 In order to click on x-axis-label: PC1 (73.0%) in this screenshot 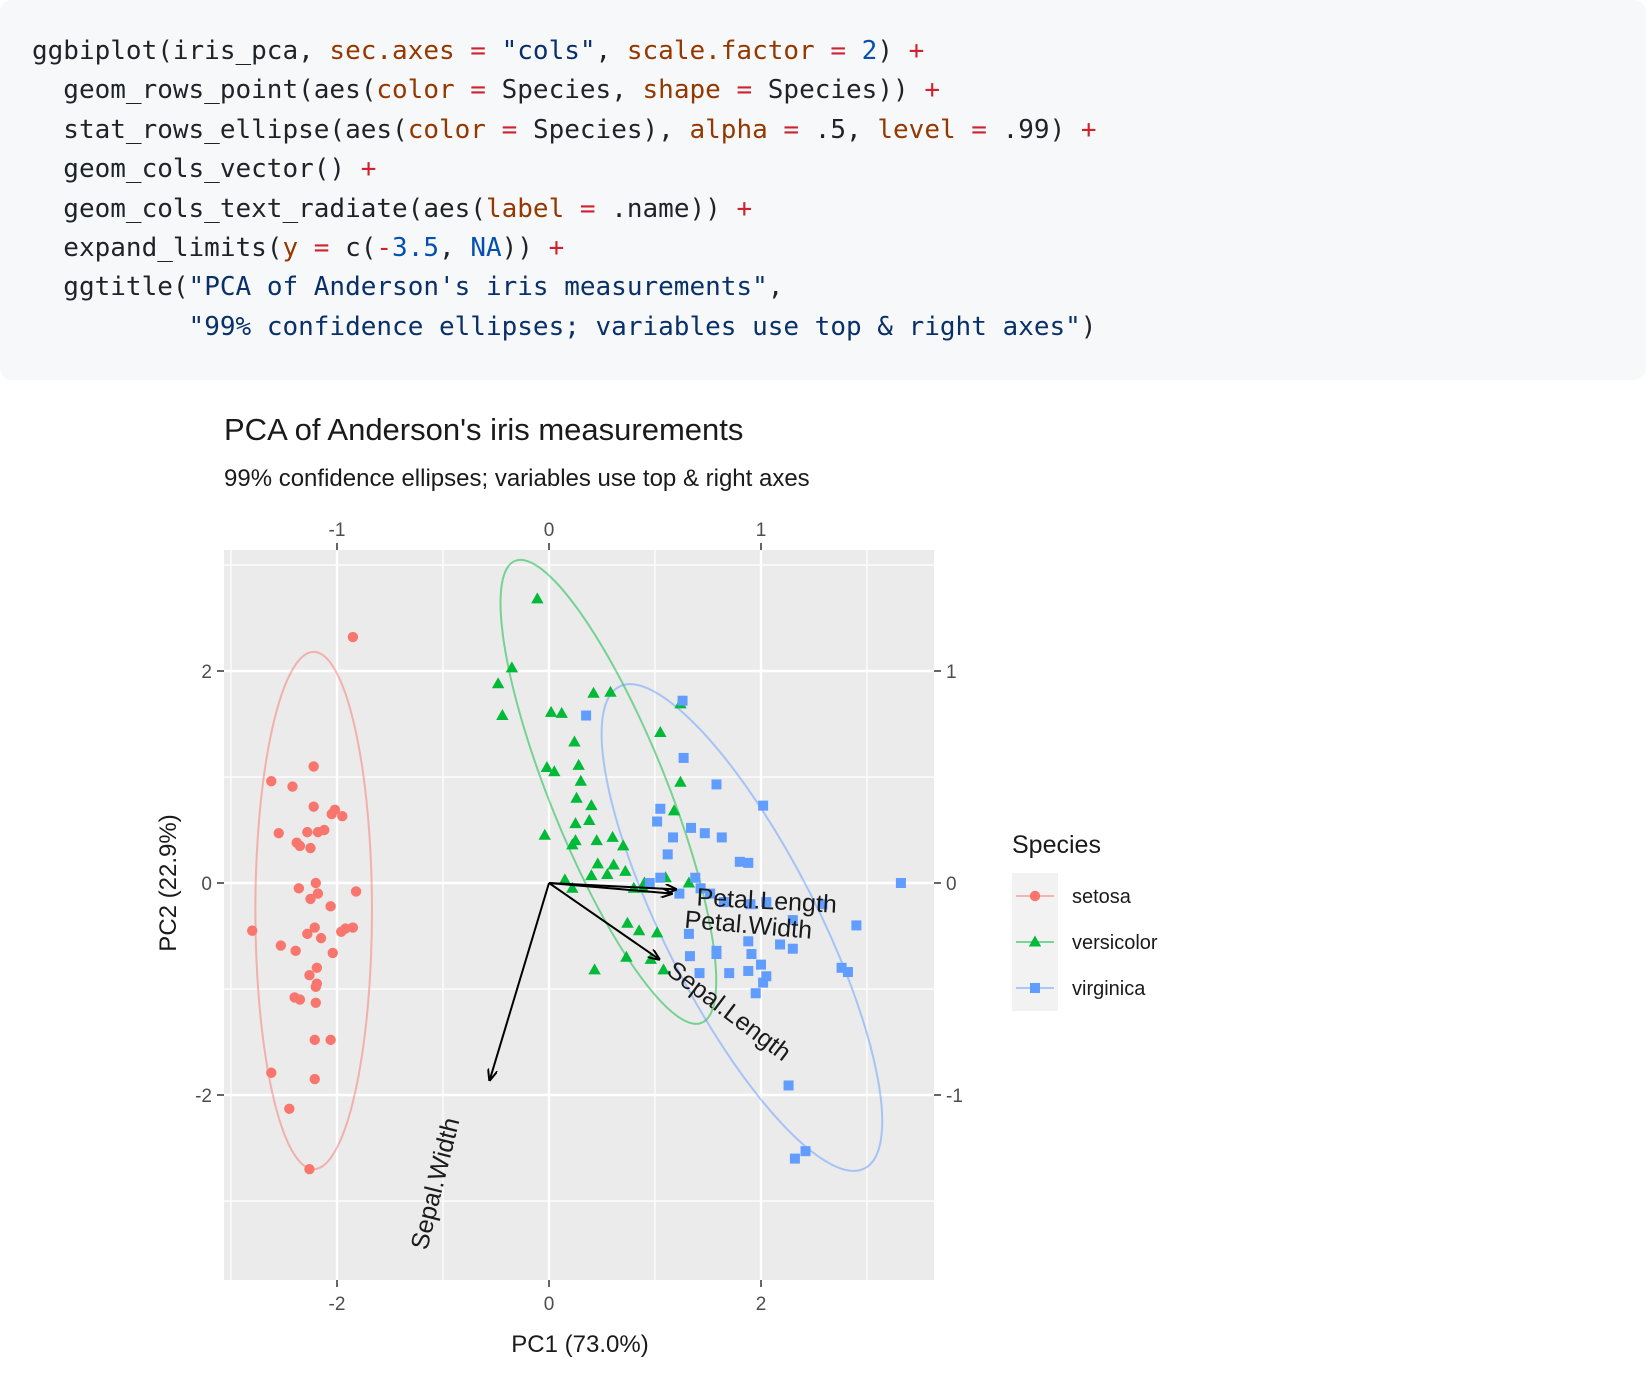, I will do `click(579, 1344)`.